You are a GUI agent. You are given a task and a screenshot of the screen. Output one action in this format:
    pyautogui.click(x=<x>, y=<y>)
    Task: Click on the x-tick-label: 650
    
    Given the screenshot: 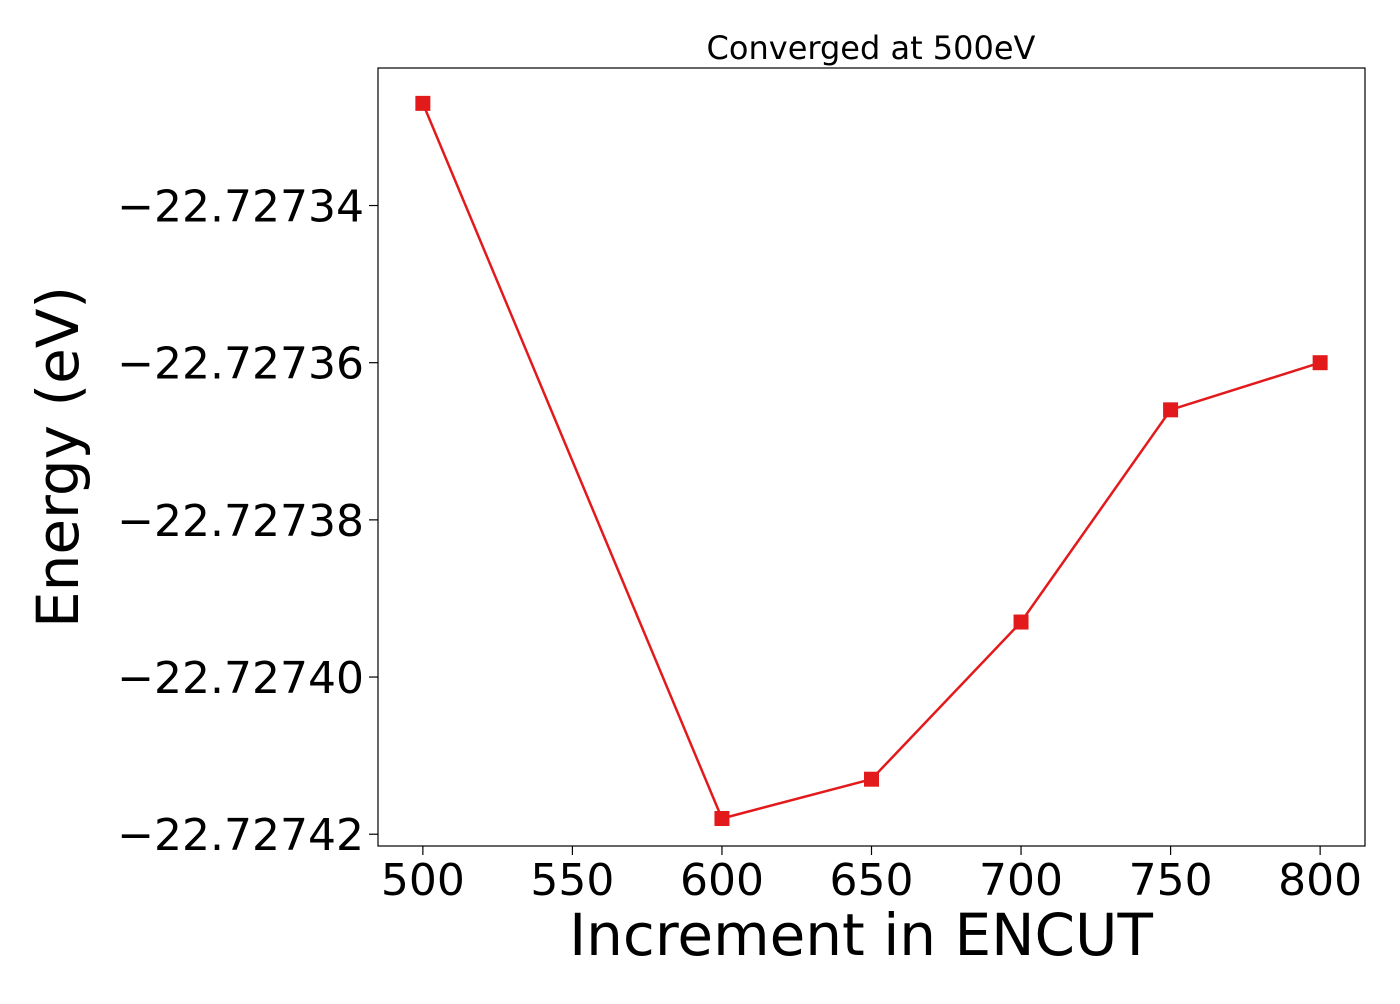 What is the action you would take?
    pyautogui.click(x=872, y=880)
    